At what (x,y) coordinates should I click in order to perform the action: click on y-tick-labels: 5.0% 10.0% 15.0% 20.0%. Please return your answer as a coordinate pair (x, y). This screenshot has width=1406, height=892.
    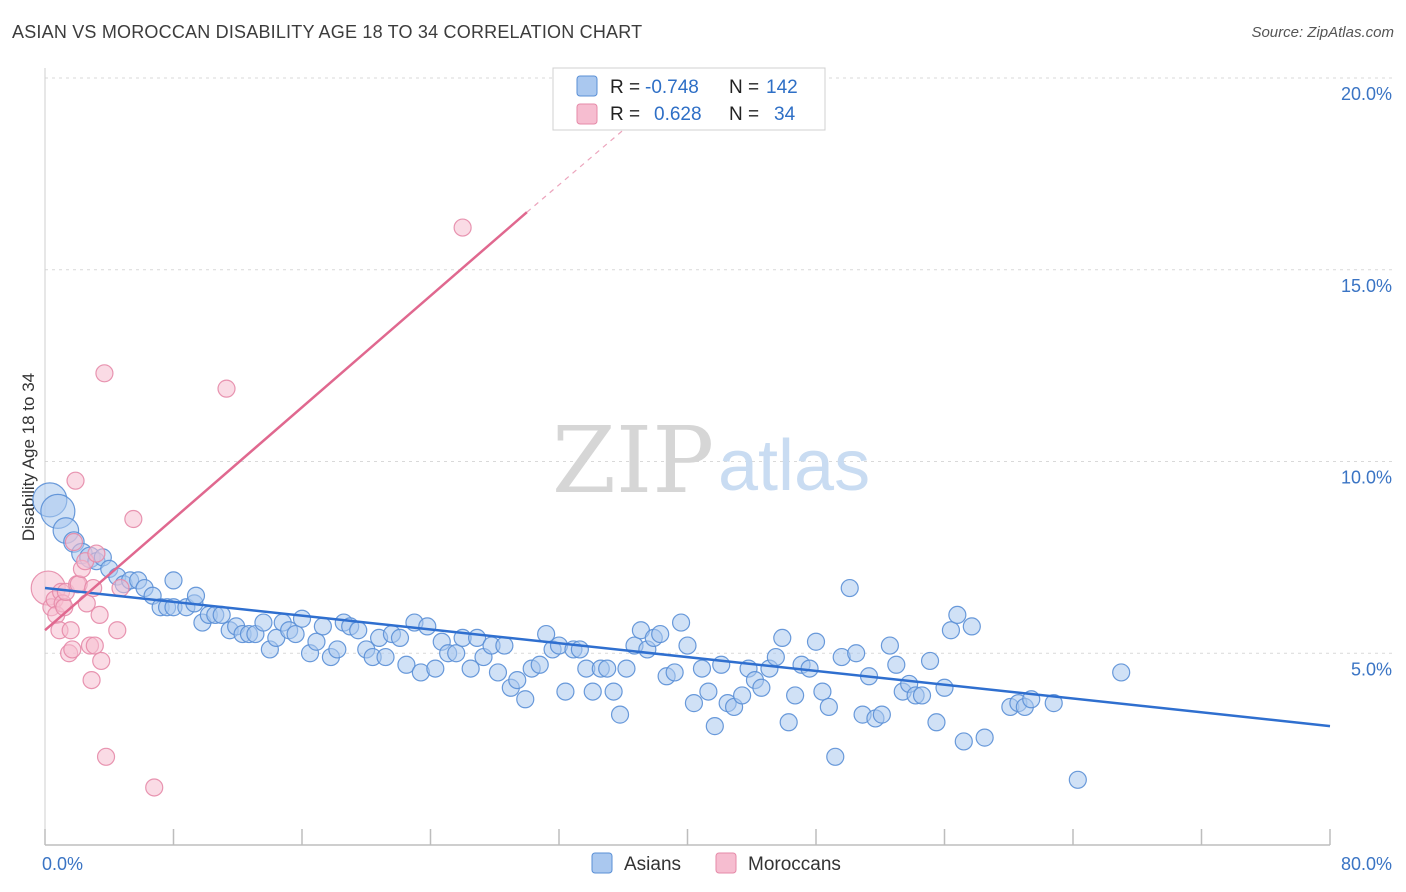
    Looking at the image, I should click on (1366, 381).